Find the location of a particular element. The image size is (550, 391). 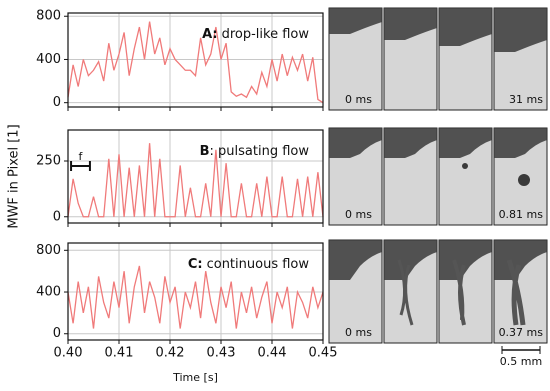

x-tick-label: 0.40 is located at coordinates (68, 353).